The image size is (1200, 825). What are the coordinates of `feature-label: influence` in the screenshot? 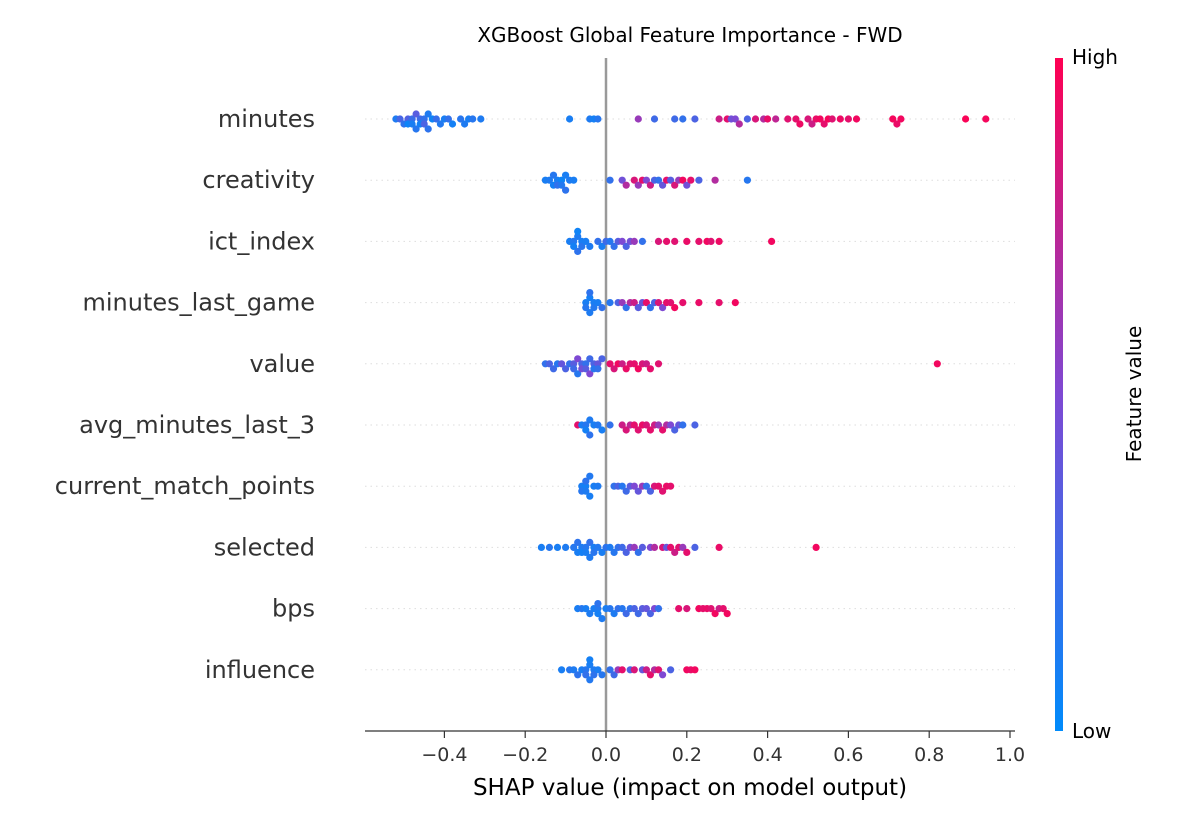 It's located at (260, 670).